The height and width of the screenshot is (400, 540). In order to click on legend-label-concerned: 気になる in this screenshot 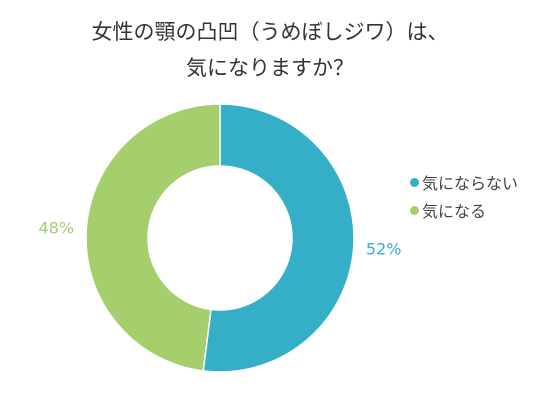, I will do `click(454, 211)`.